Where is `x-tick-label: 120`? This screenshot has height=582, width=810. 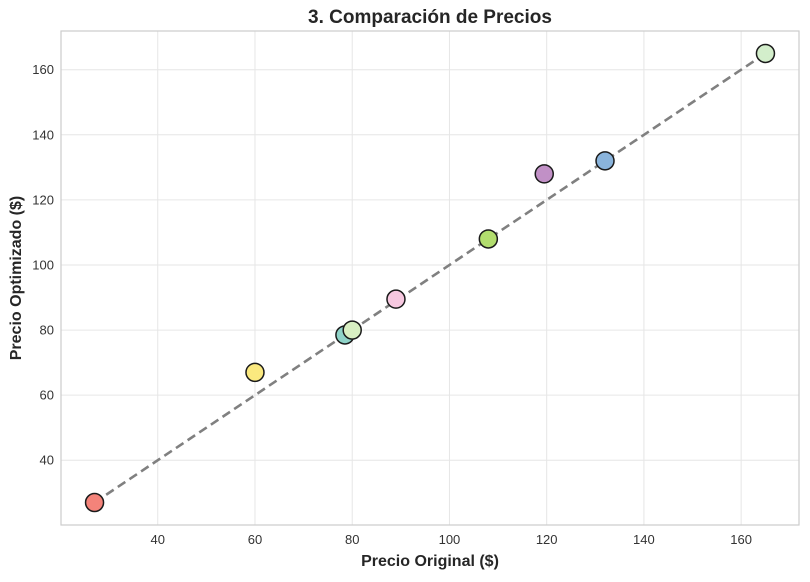
x-tick-label: 120 is located at coordinates (547, 539).